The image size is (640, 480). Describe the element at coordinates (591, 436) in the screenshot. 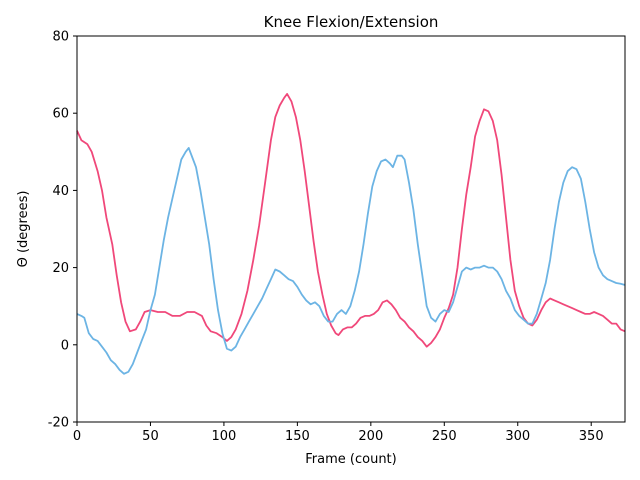

I see `x-tick-label: 350` at that location.